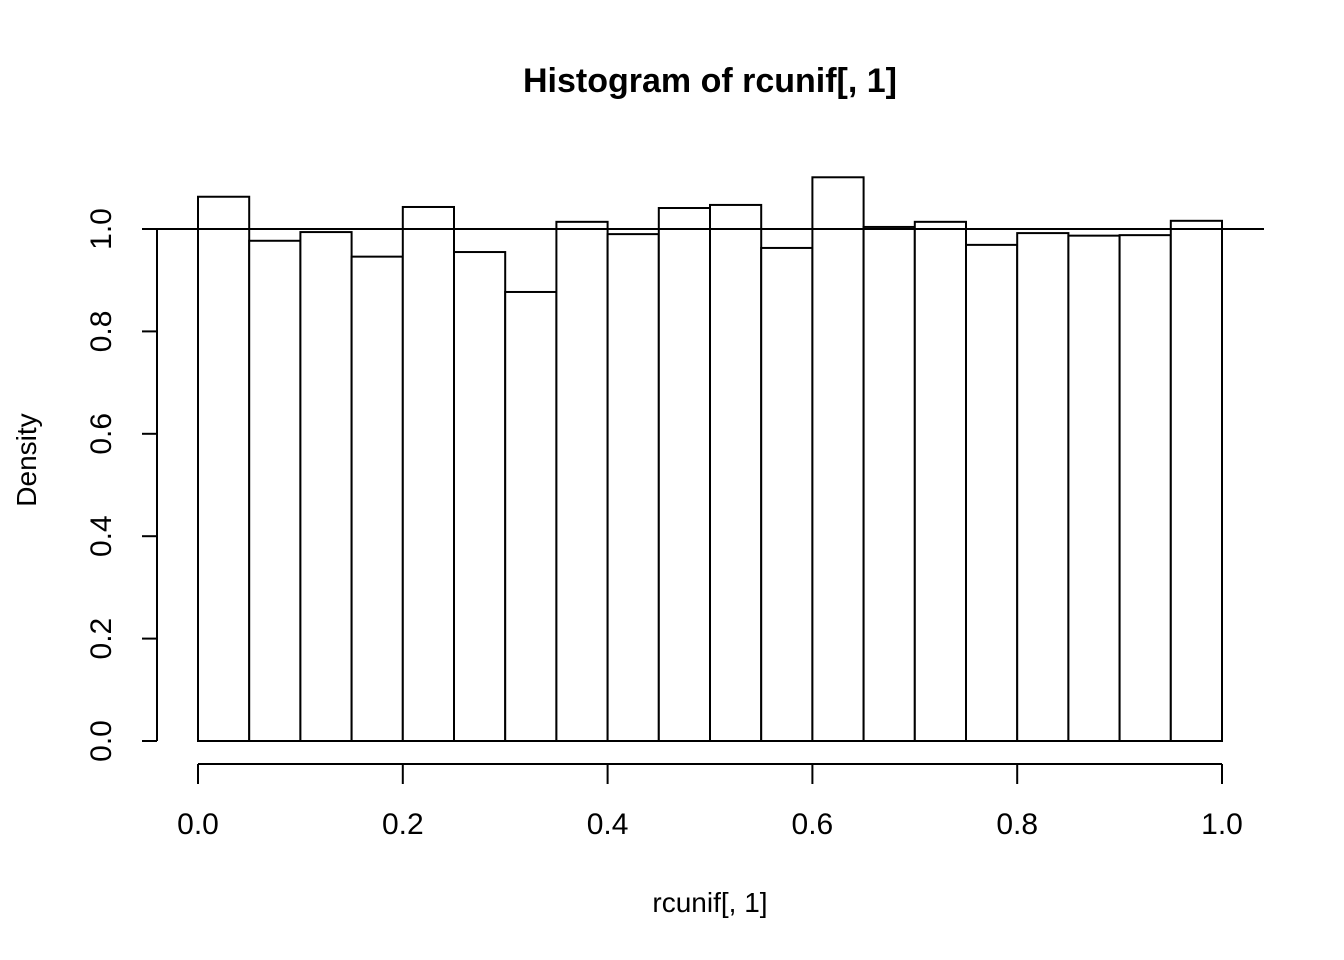  Describe the element at coordinates (1017, 824) in the screenshot. I see `x-tick-label: 0.8` at that location.